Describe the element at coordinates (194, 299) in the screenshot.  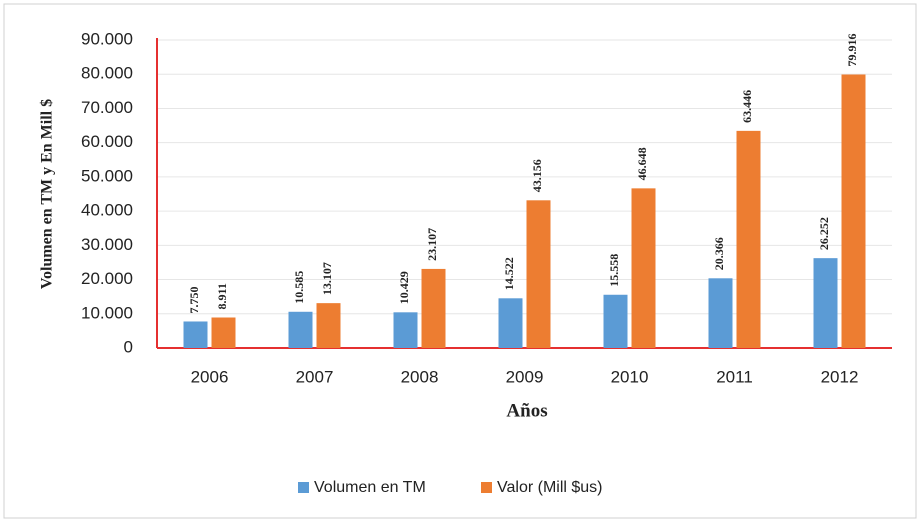
I see `value-label: 7.750` at that location.